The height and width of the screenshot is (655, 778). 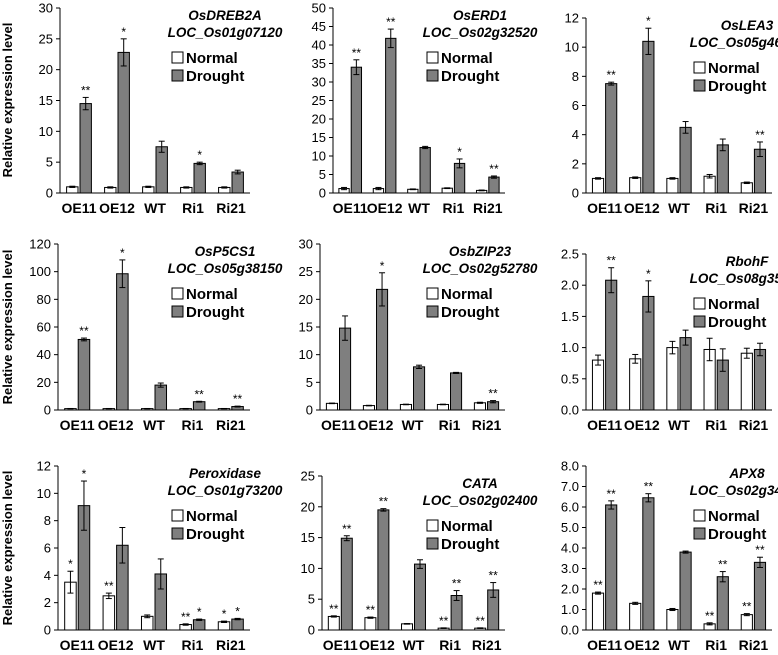 I want to click on legend-swatch-normal, so click(x=432, y=293).